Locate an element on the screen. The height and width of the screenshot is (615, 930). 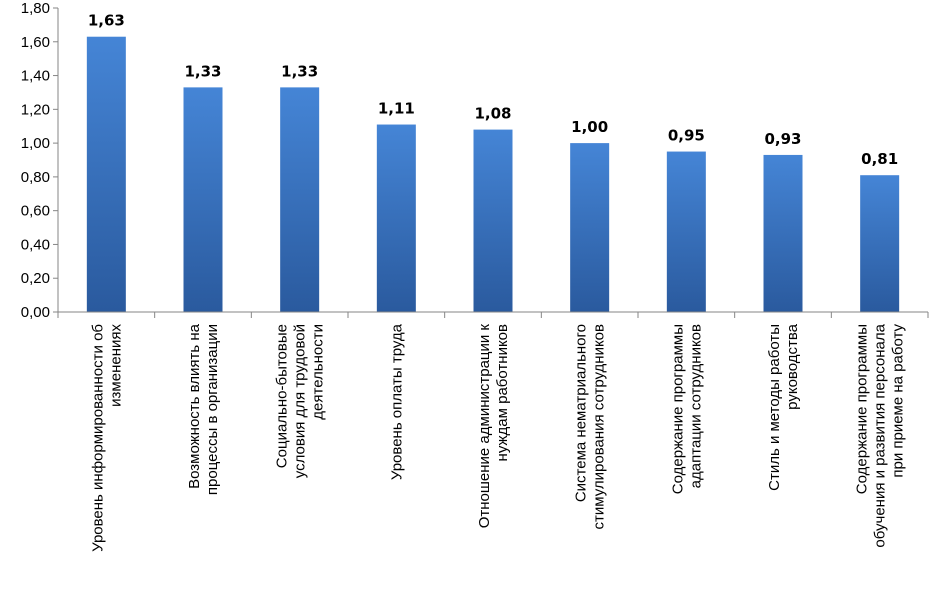
y-tick-label: 0,60 is located at coordinates (35, 211).